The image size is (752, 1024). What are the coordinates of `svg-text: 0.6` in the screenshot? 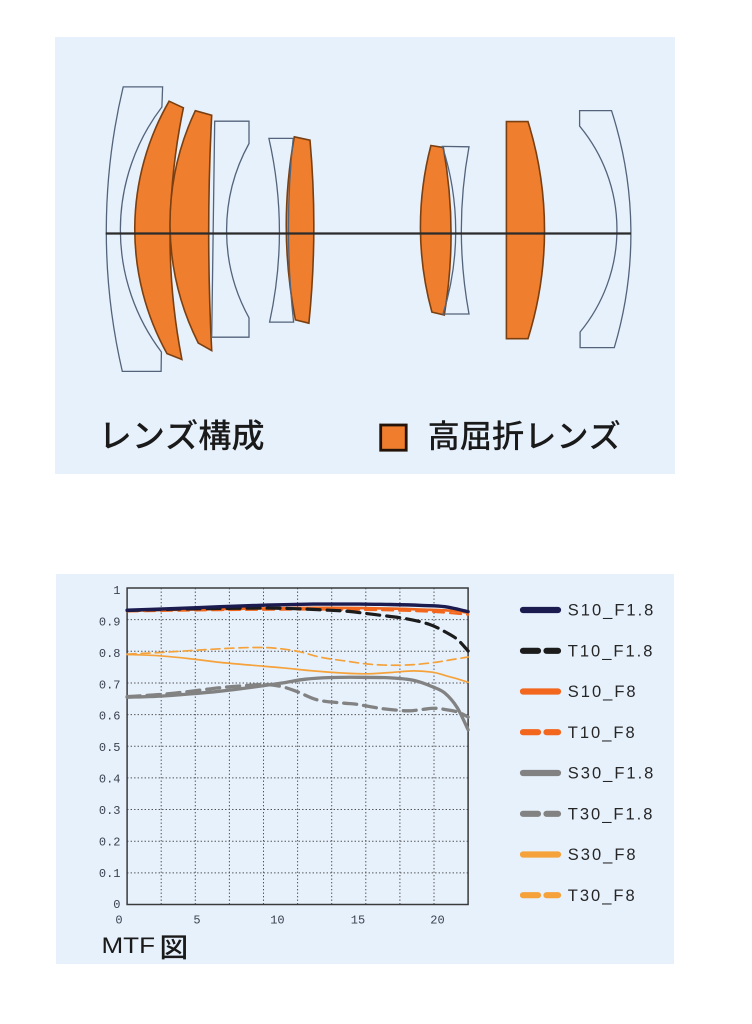 It's located at (110, 717).